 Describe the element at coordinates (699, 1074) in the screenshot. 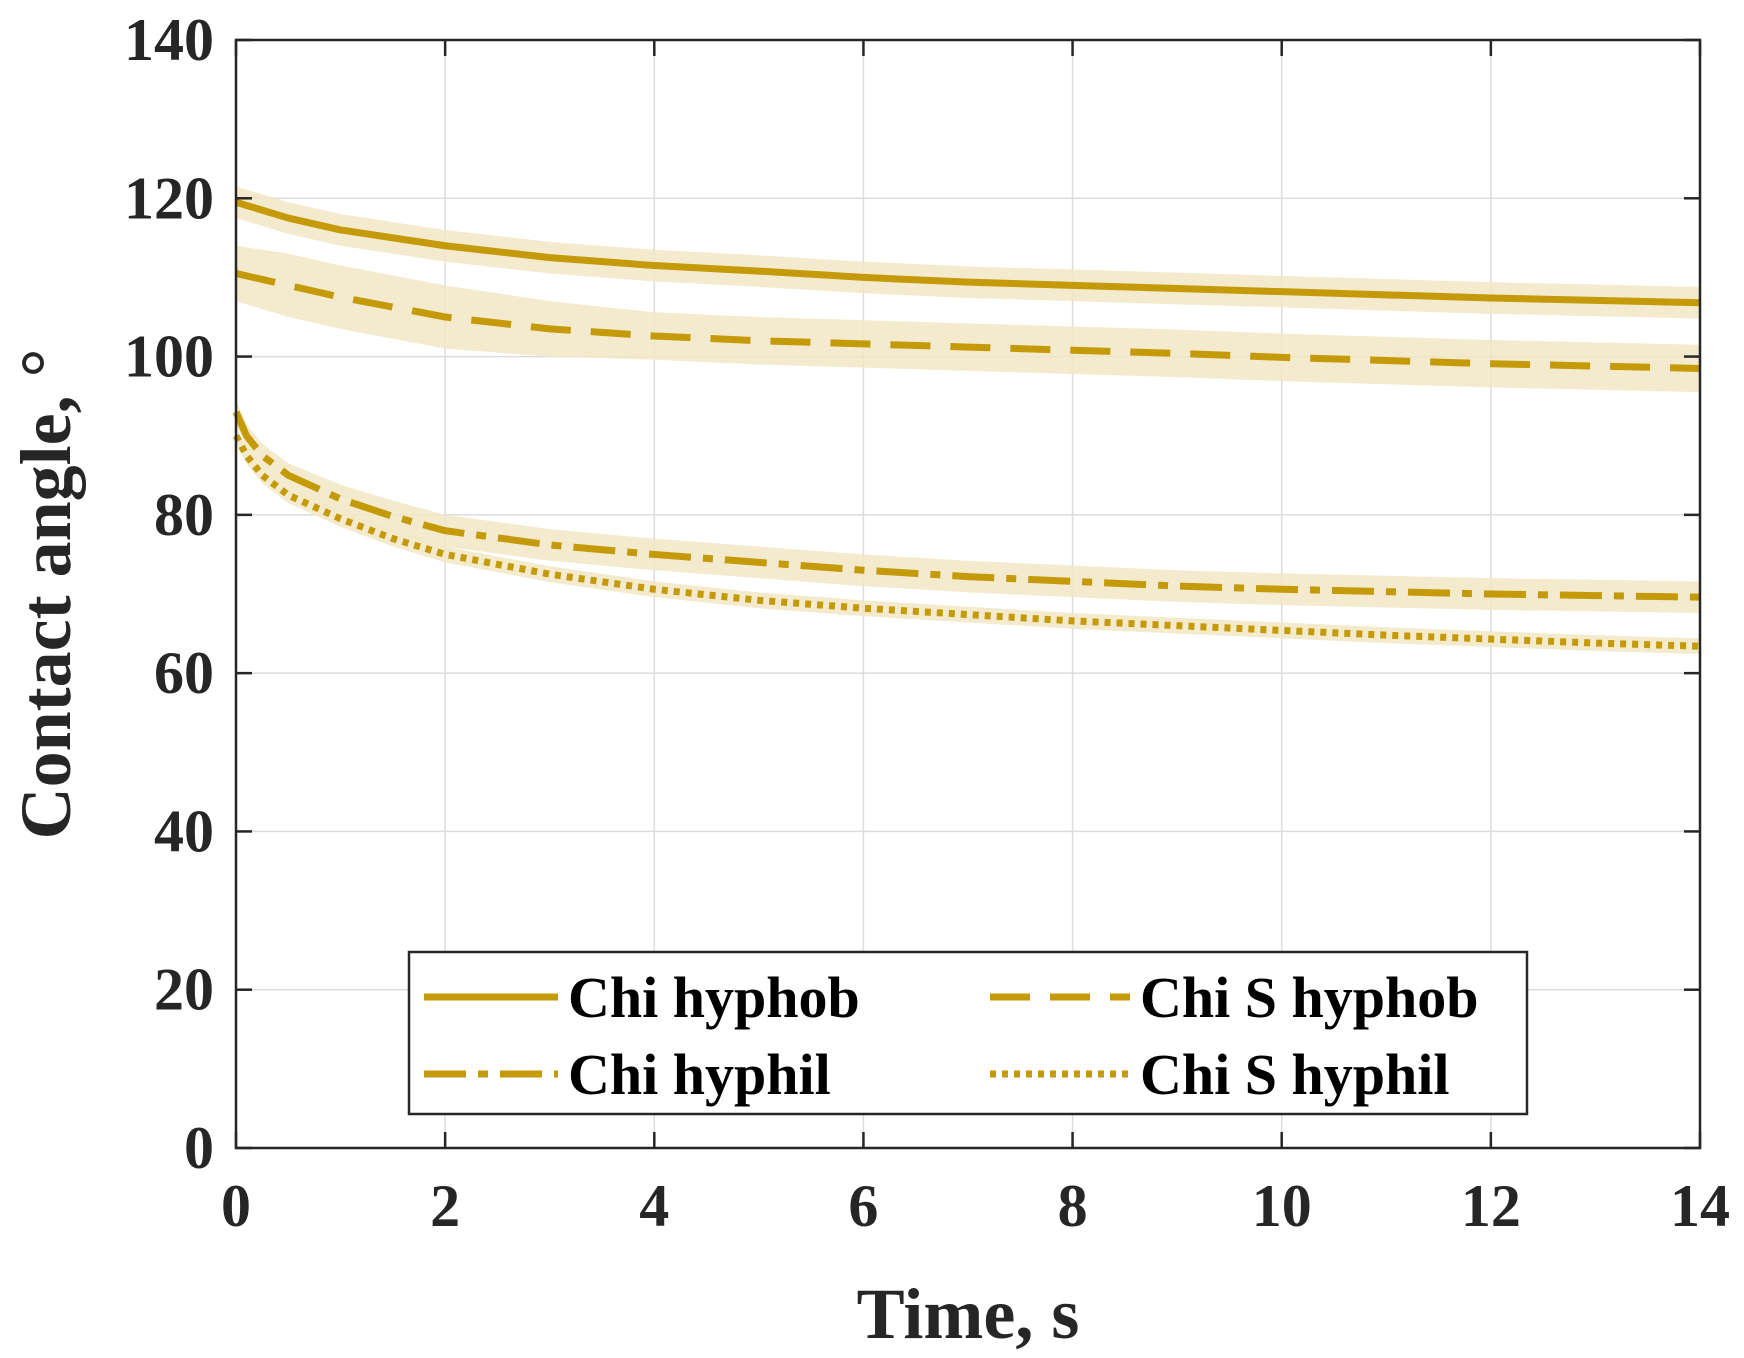

I see `legend-label-chi-hyphil: Chi hyphil` at that location.